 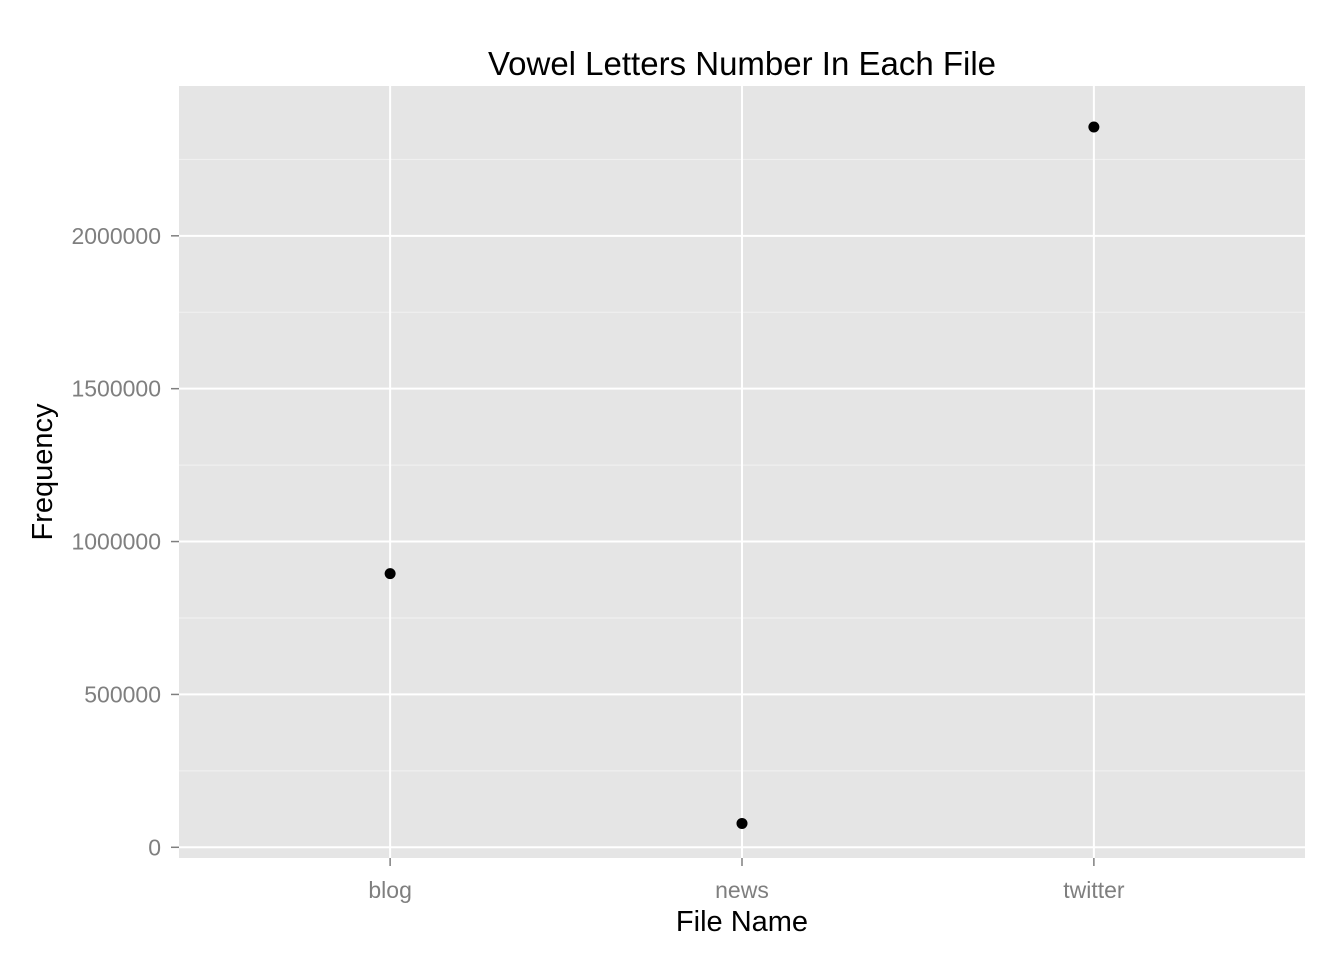 What do you see at coordinates (122, 694) in the screenshot?
I see `y-tick-label: 500000` at bounding box center [122, 694].